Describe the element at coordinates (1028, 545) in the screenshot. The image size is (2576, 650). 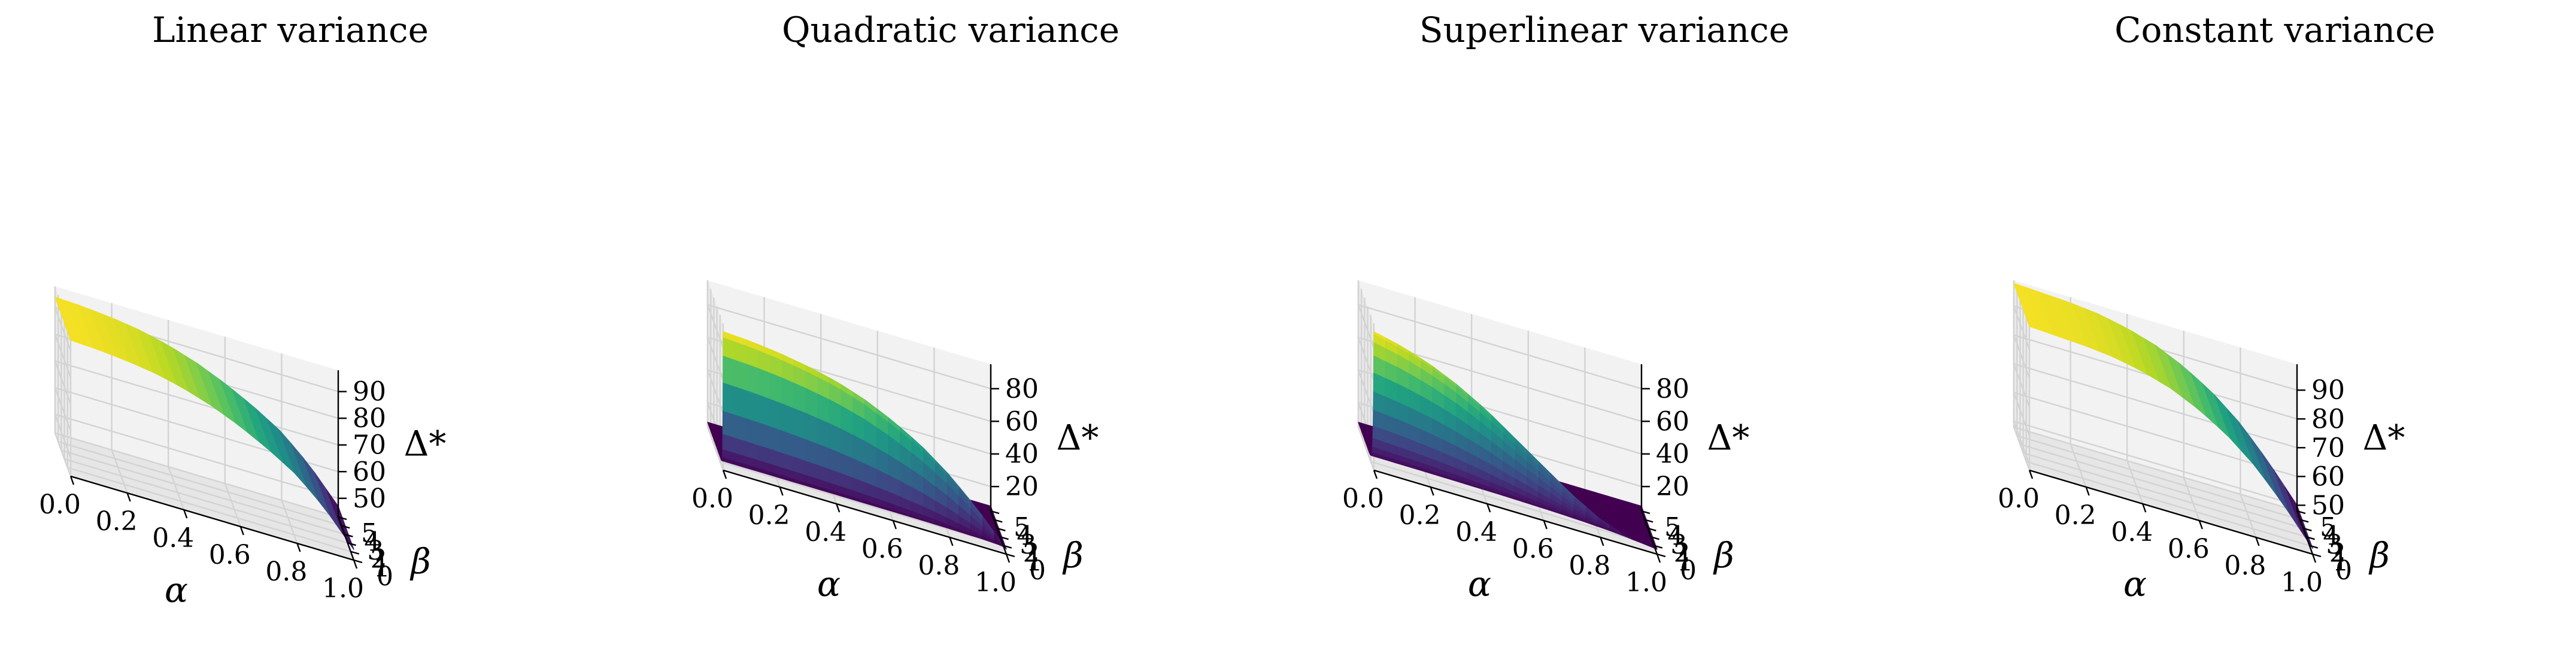
I see `y-tick-label: 3` at that location.